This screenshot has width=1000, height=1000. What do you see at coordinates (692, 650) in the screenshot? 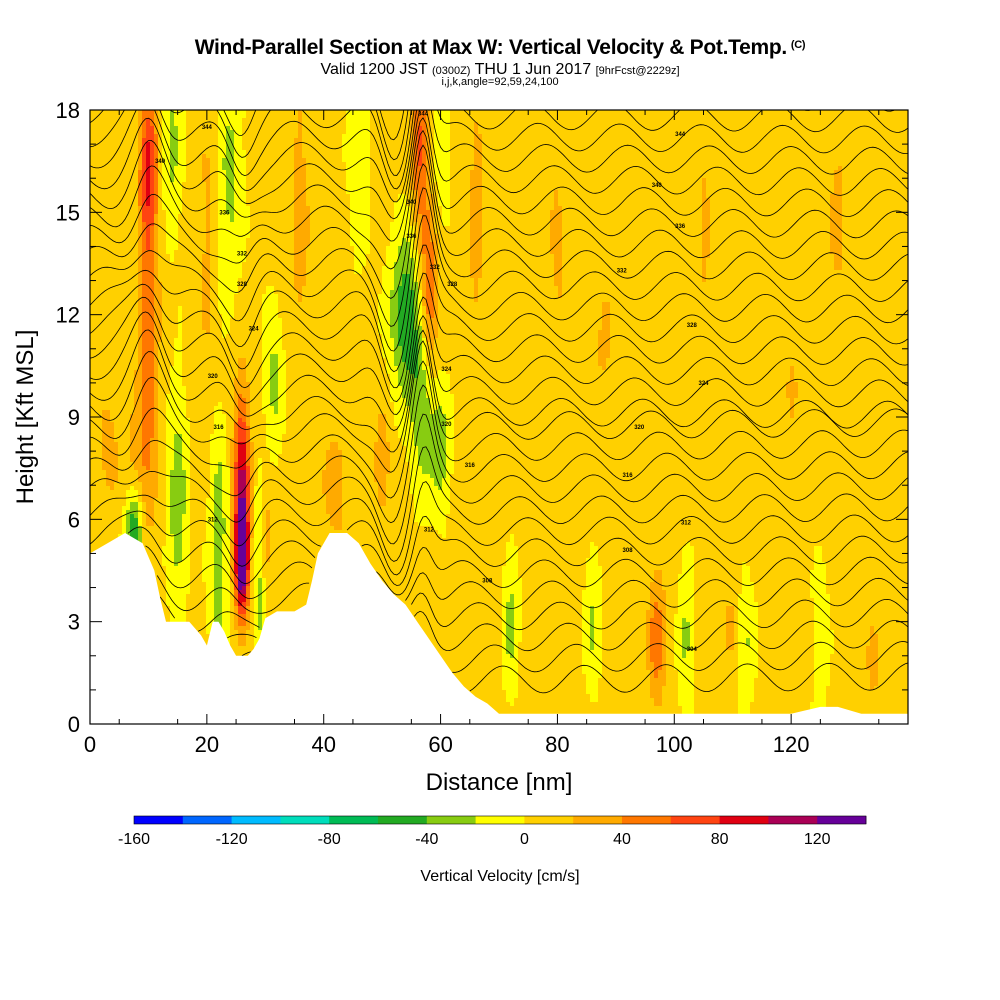
I see `isentrope-label: 304` at bounding box center [692, 650].